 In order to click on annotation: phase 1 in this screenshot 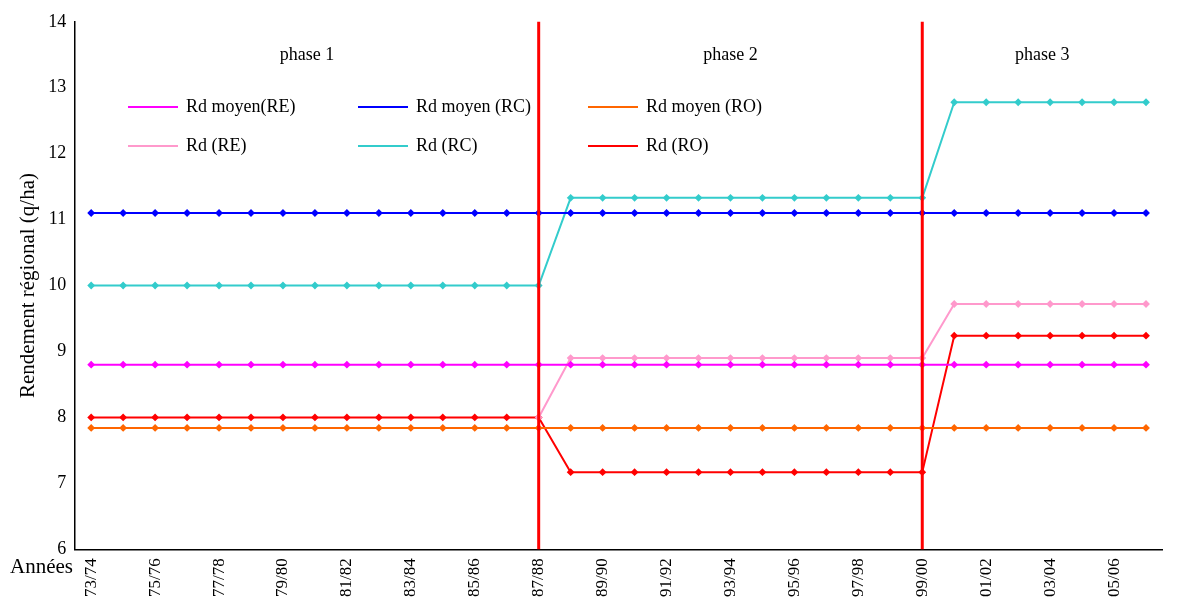, I will do `click(307, 53)`.